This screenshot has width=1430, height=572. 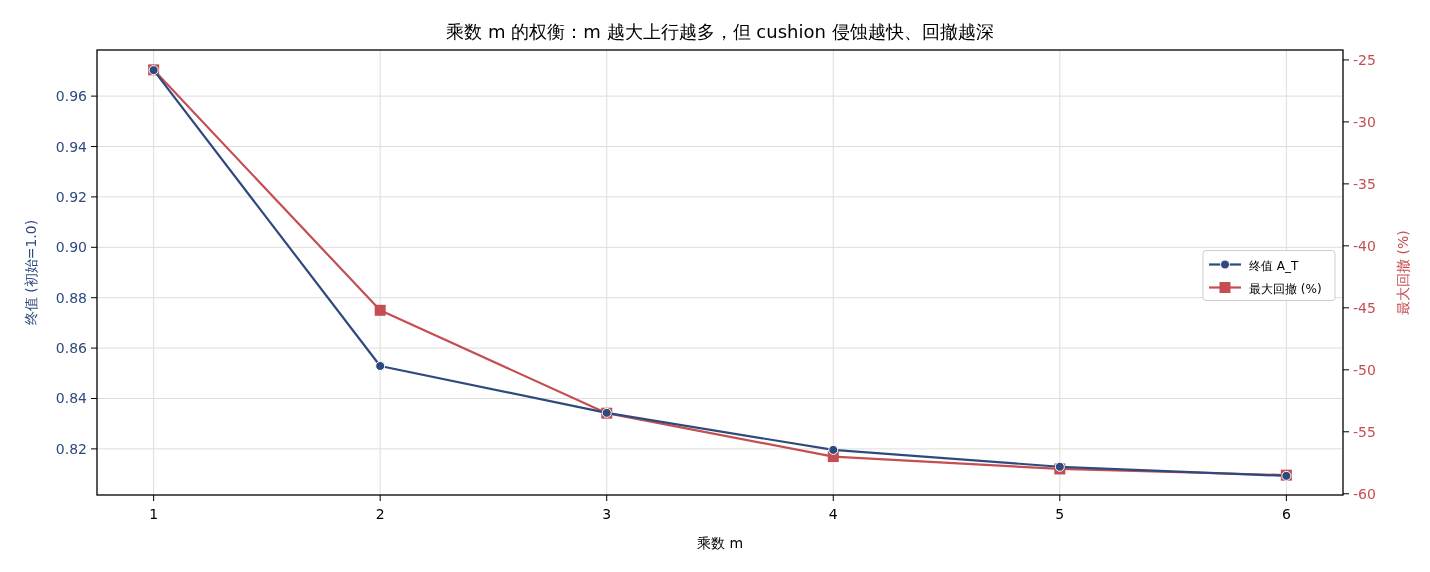 I want to click on y2-tick-label: -35, so click(x=1364, y=183).